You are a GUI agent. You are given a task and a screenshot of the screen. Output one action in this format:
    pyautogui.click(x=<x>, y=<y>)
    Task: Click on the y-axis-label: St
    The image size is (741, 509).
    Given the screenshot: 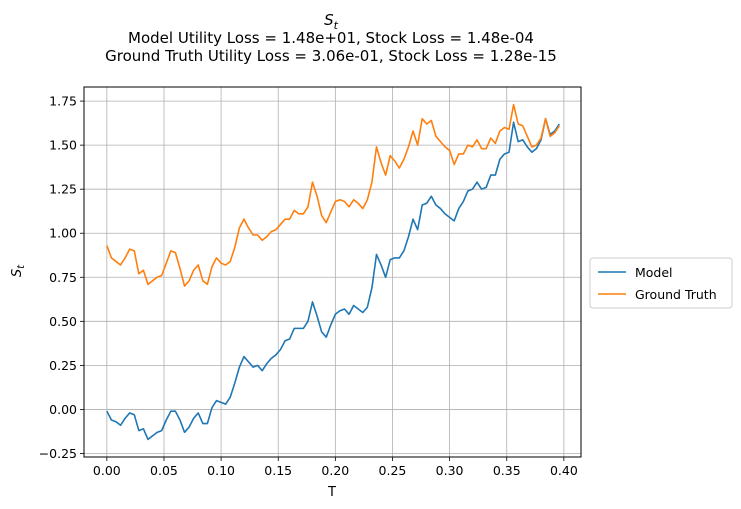 What is the action you would take?
    pyautogui.click(x=18, y=270)
    